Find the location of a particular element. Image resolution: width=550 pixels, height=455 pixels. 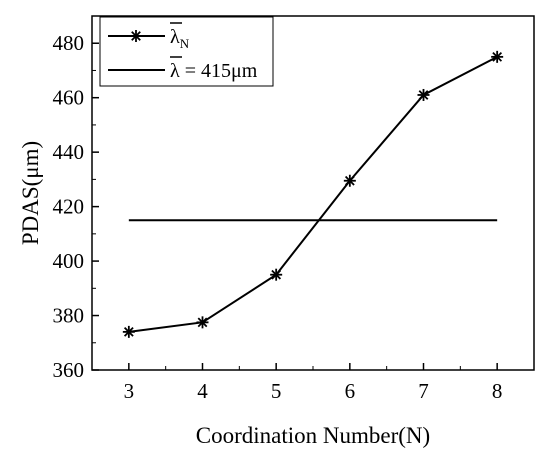

legend-asterisk is located at coordinates (136, 36).